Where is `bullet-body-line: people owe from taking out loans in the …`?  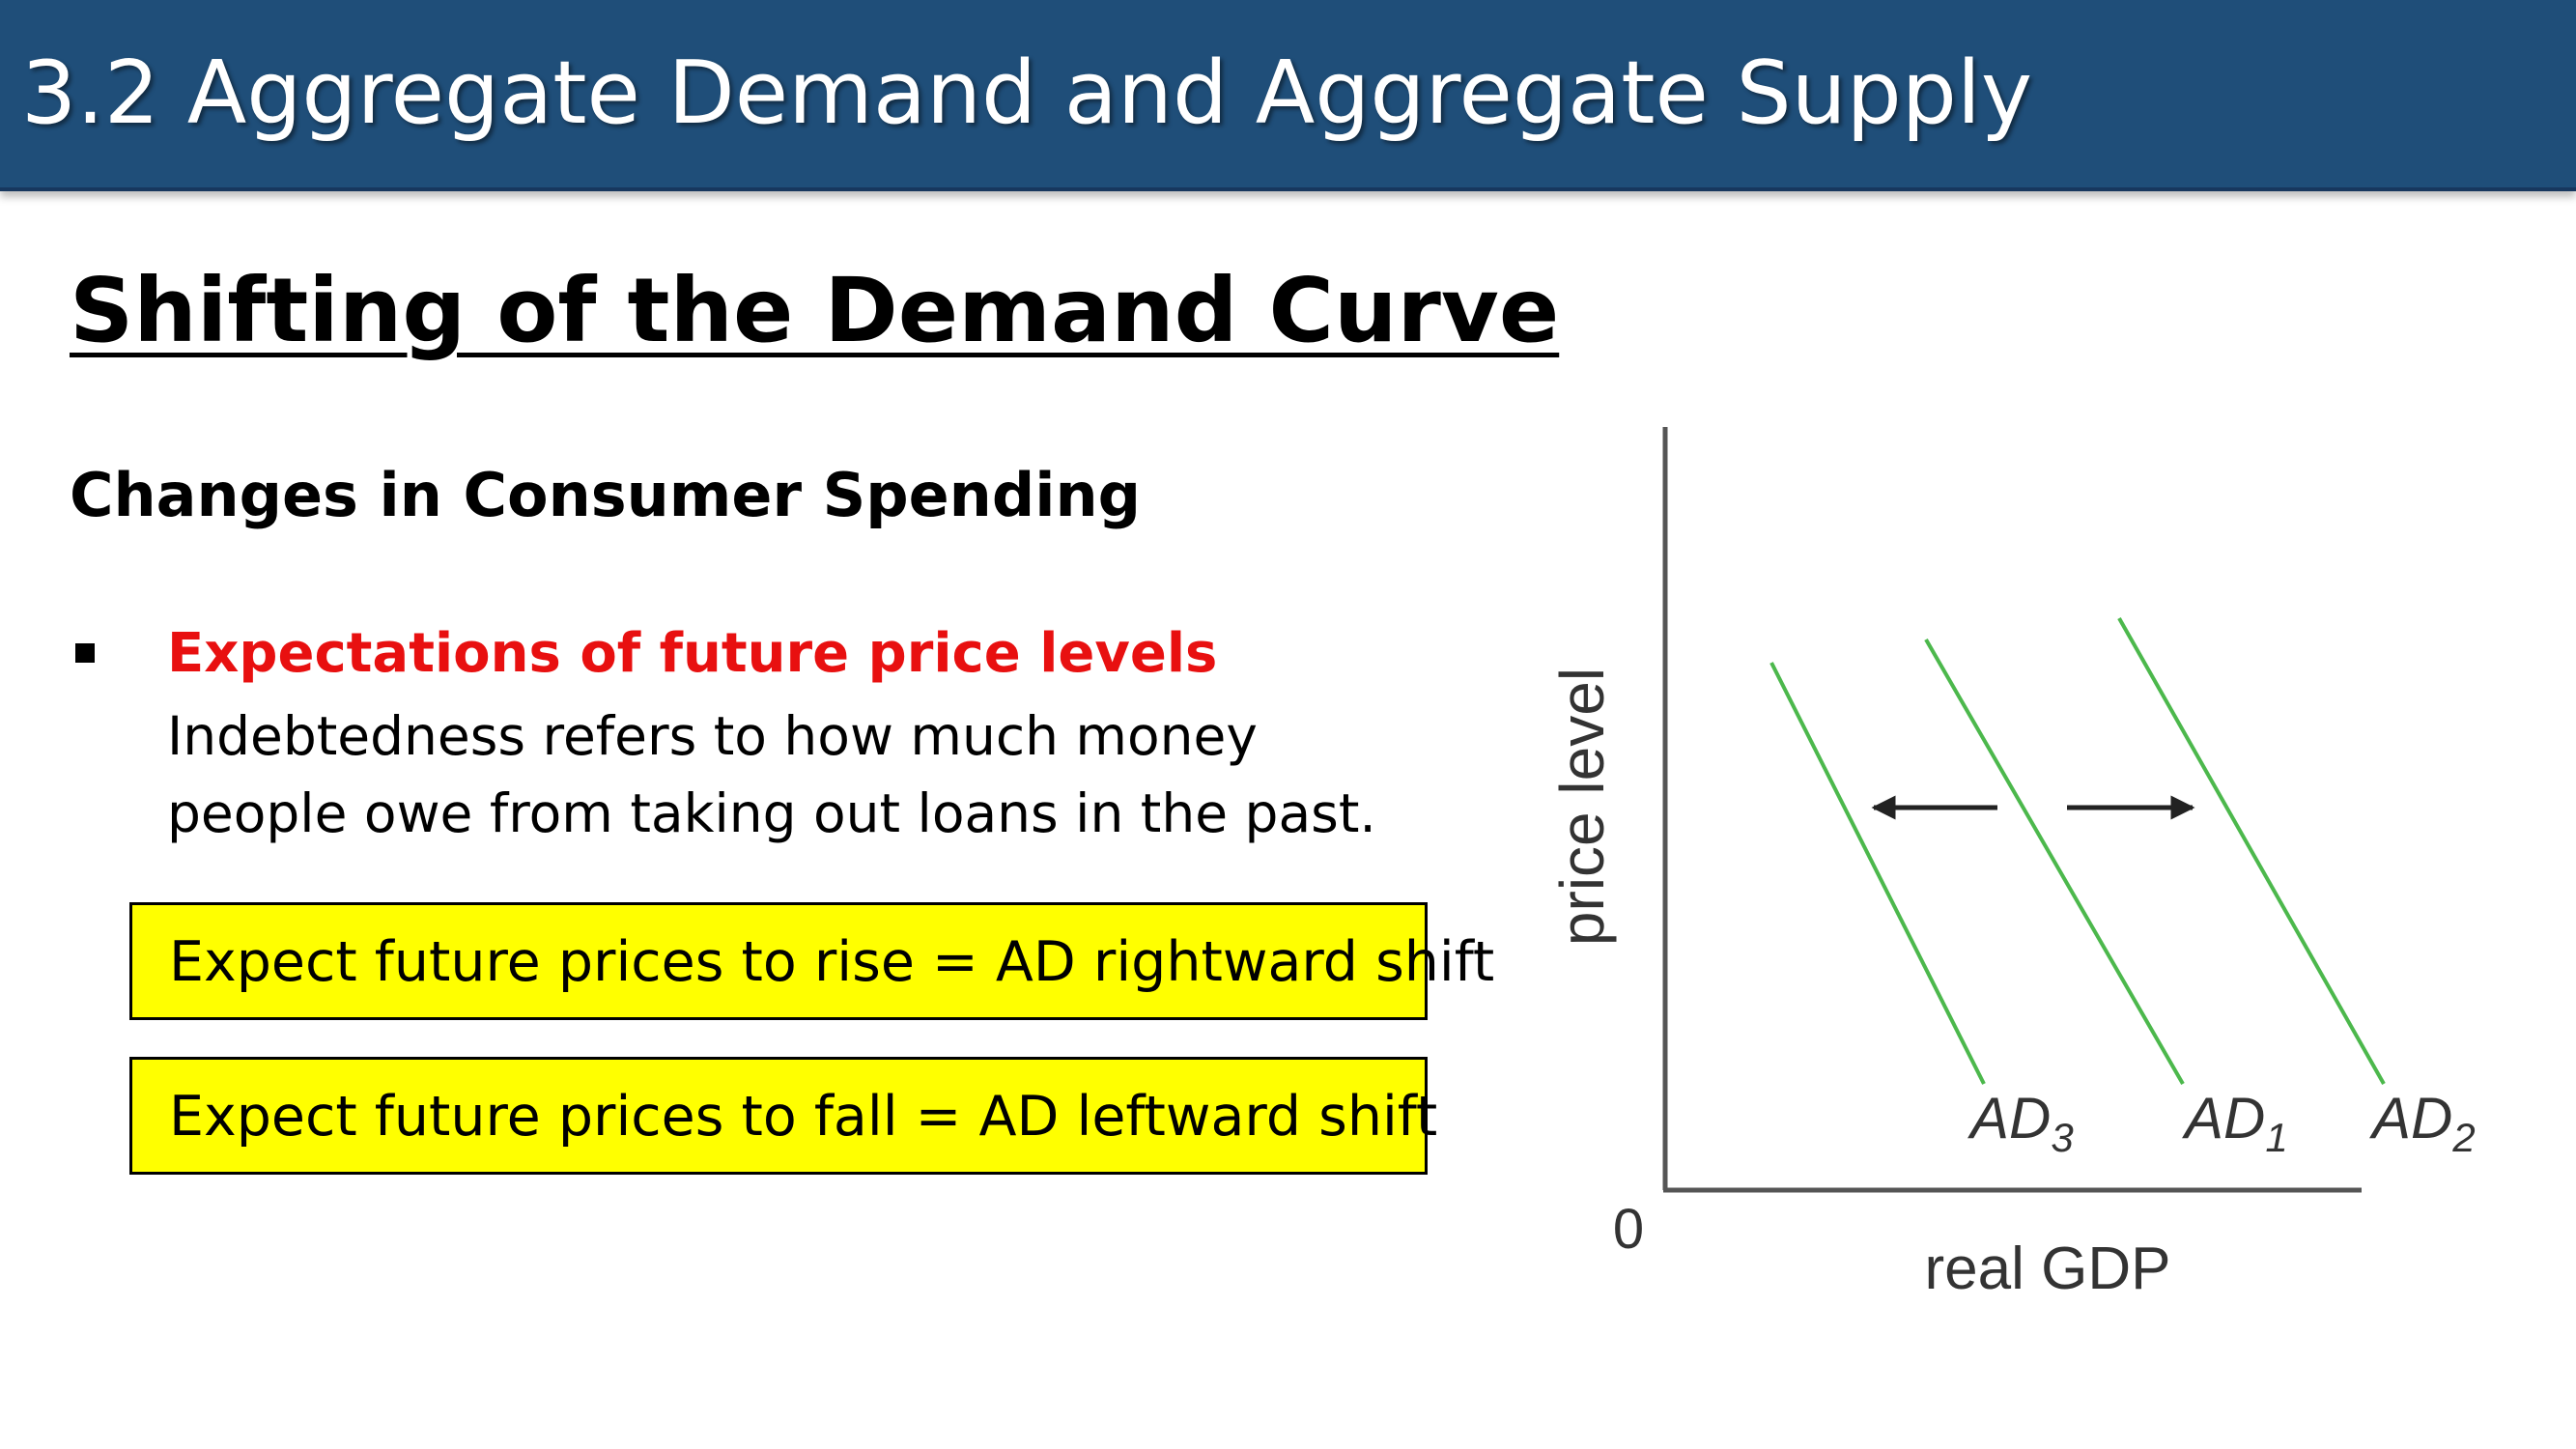 bullet-body-line: people owe from taking out loans in the … is located at coordinates (771, 813).